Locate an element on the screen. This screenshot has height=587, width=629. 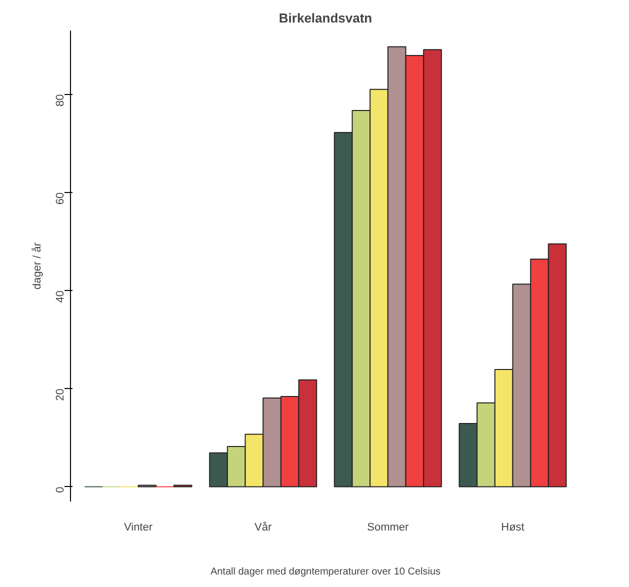
x-tick-label: Høst is located at coordinates (512, 528).